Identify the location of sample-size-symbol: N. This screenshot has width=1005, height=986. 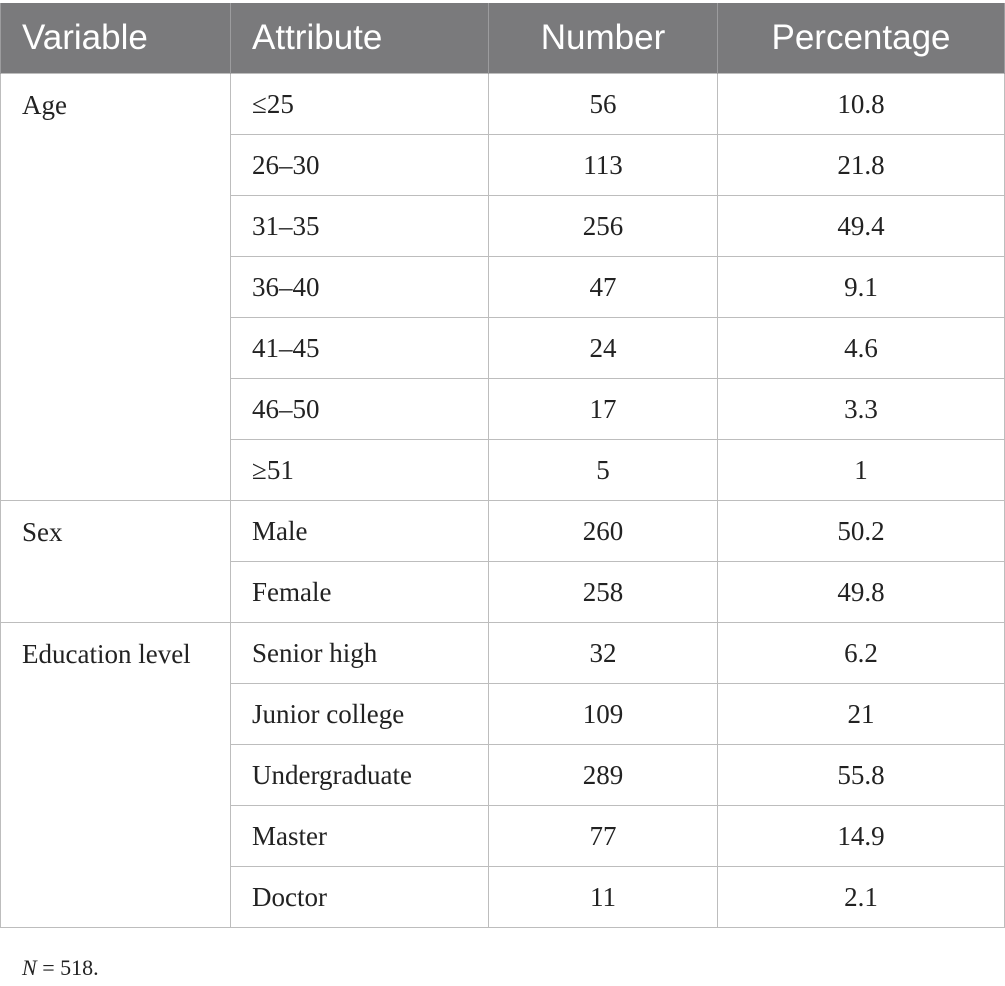
(29, 967).